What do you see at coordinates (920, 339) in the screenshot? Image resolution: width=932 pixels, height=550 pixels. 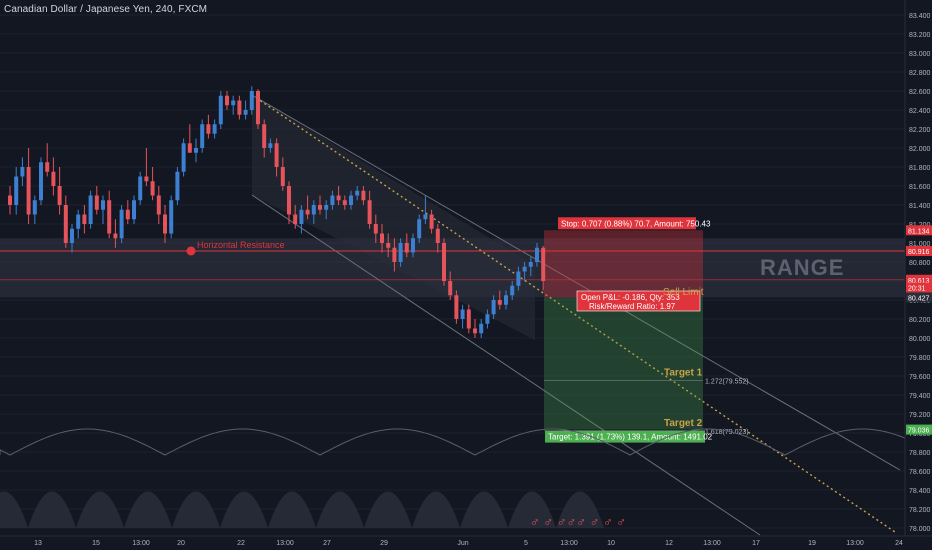 I see `y-tick-label: 80.000` at bounding box center [920, 339].